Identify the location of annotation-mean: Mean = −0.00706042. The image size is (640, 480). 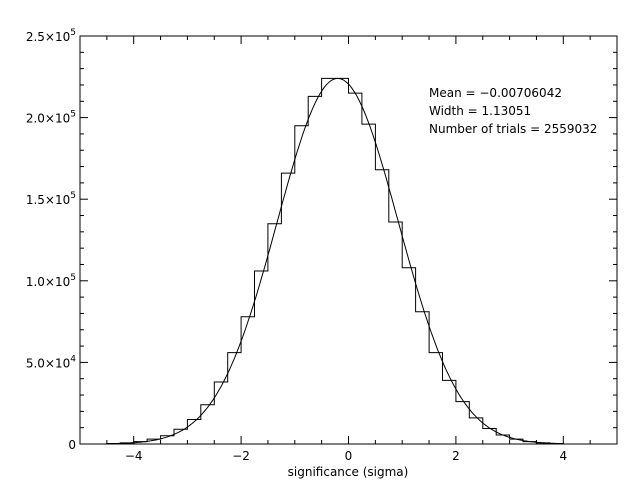
(495, 93).